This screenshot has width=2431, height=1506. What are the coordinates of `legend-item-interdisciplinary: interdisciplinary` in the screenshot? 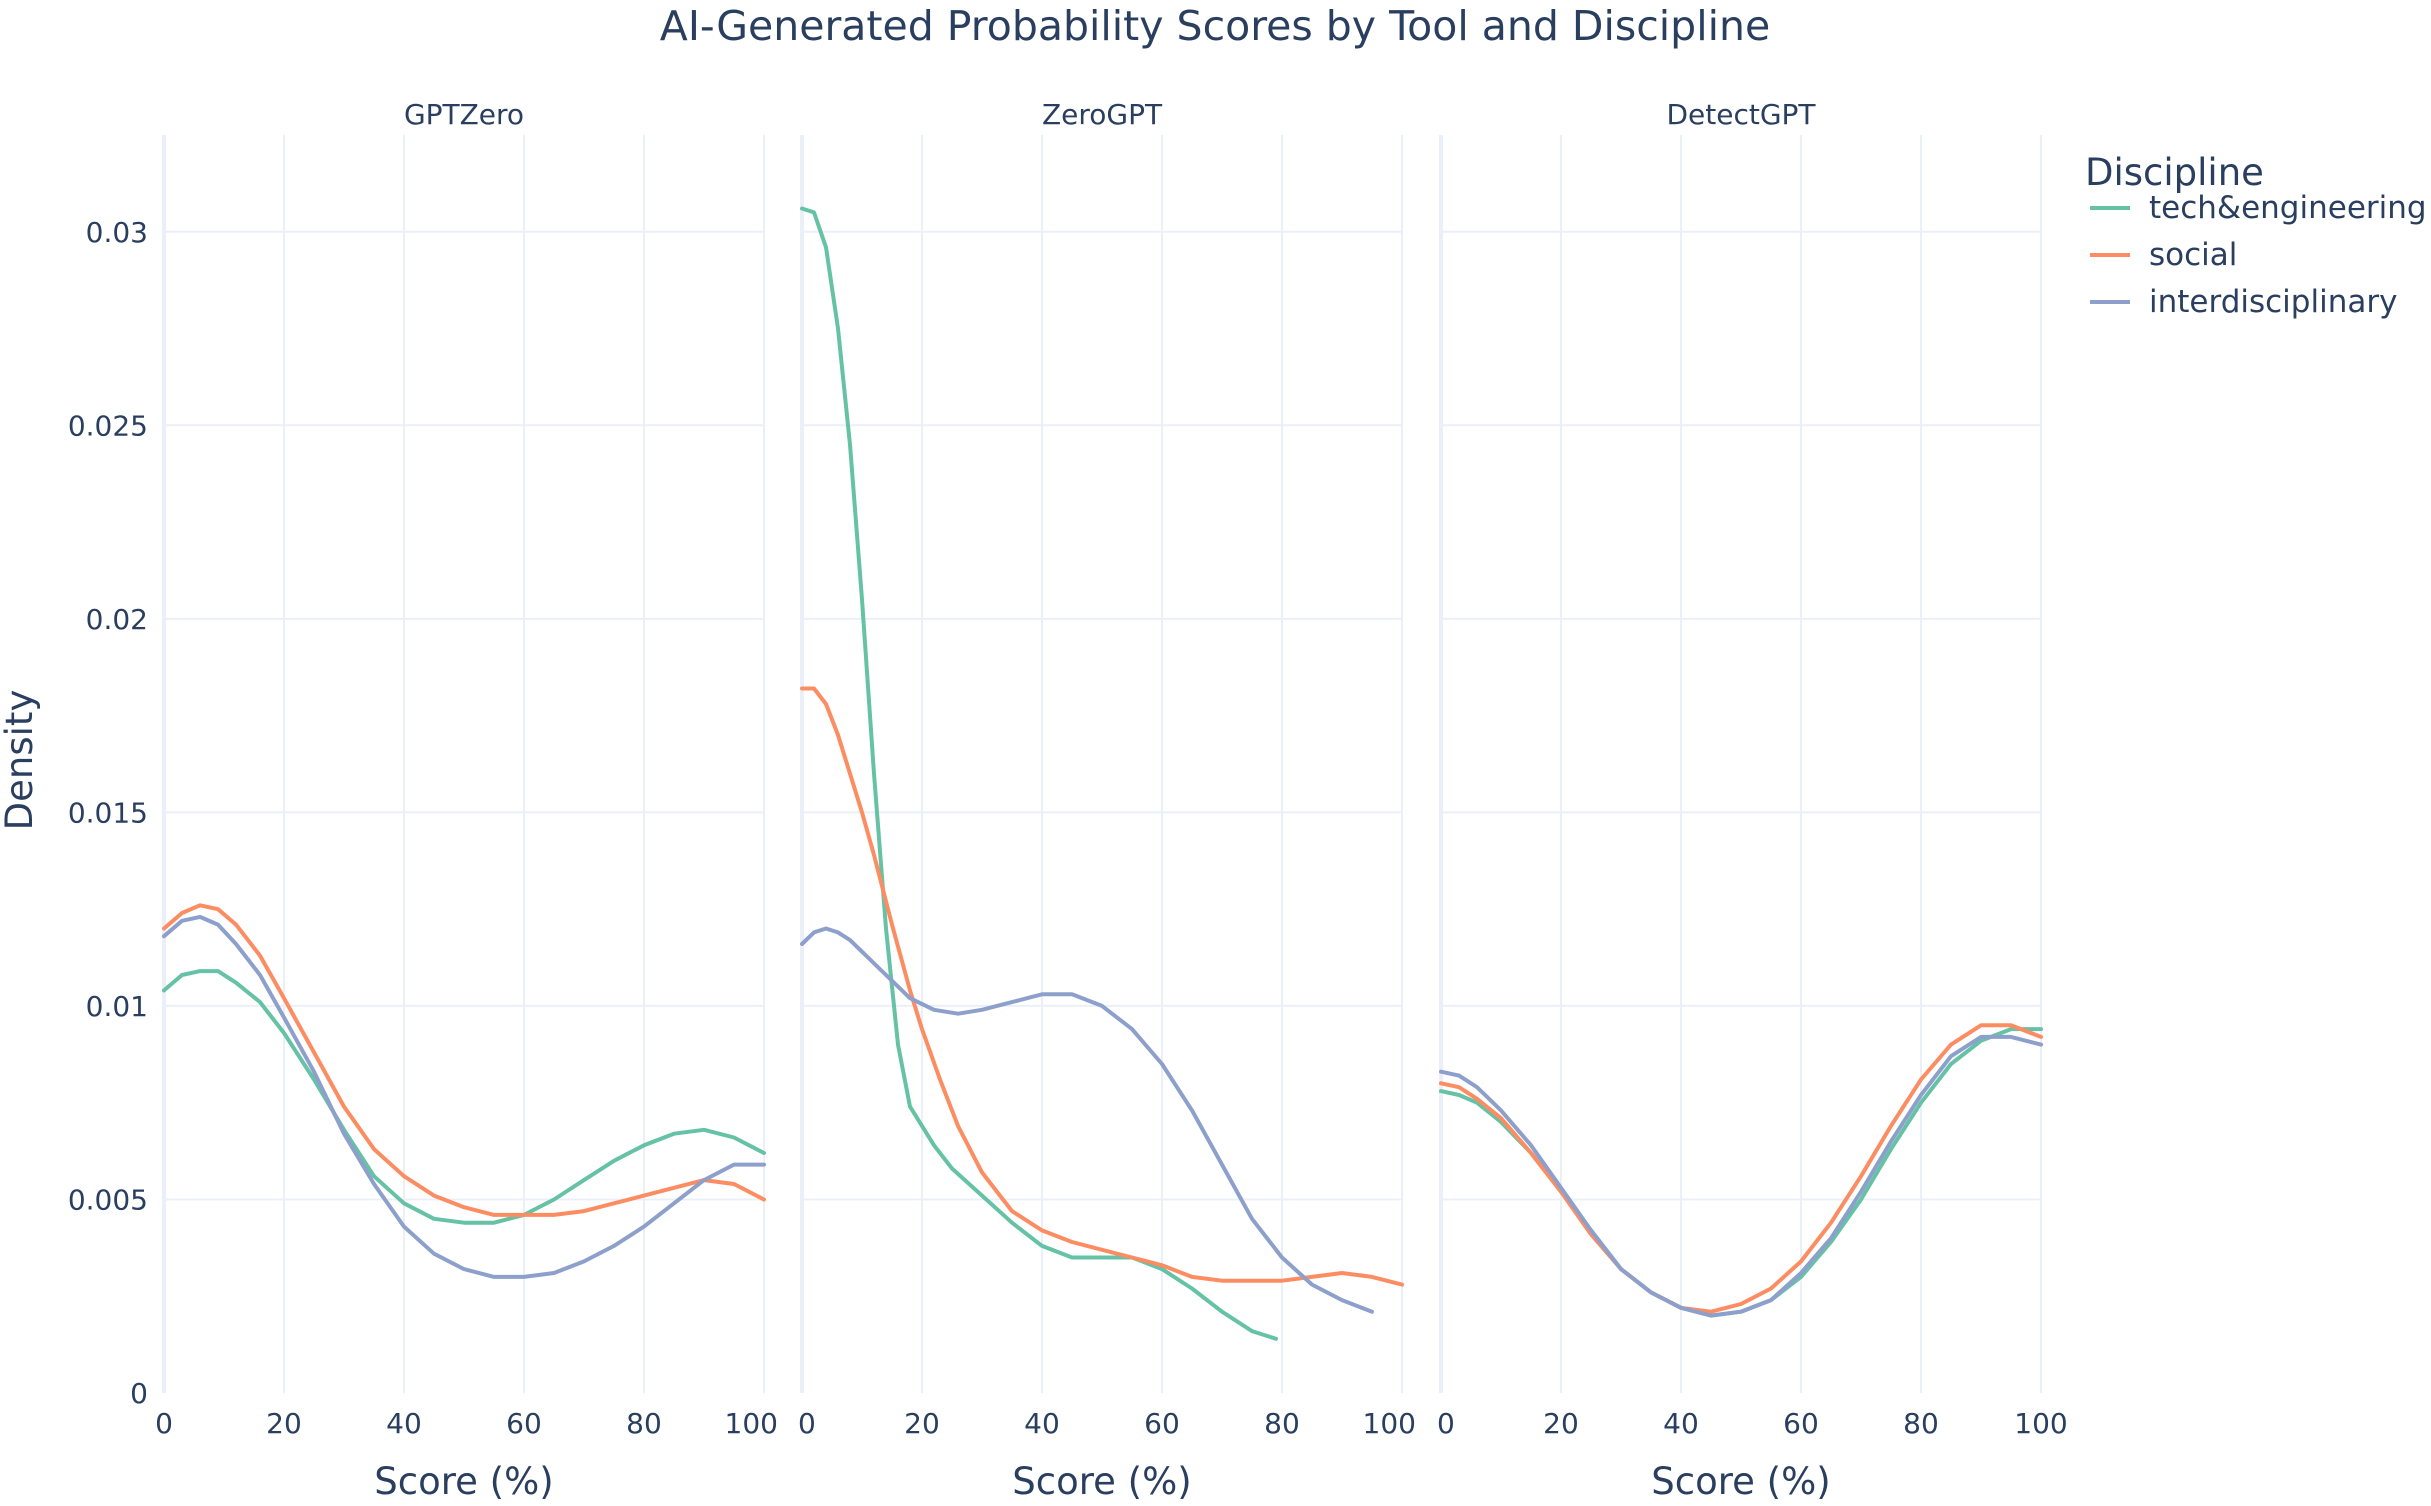 It's located at (2243, 302).